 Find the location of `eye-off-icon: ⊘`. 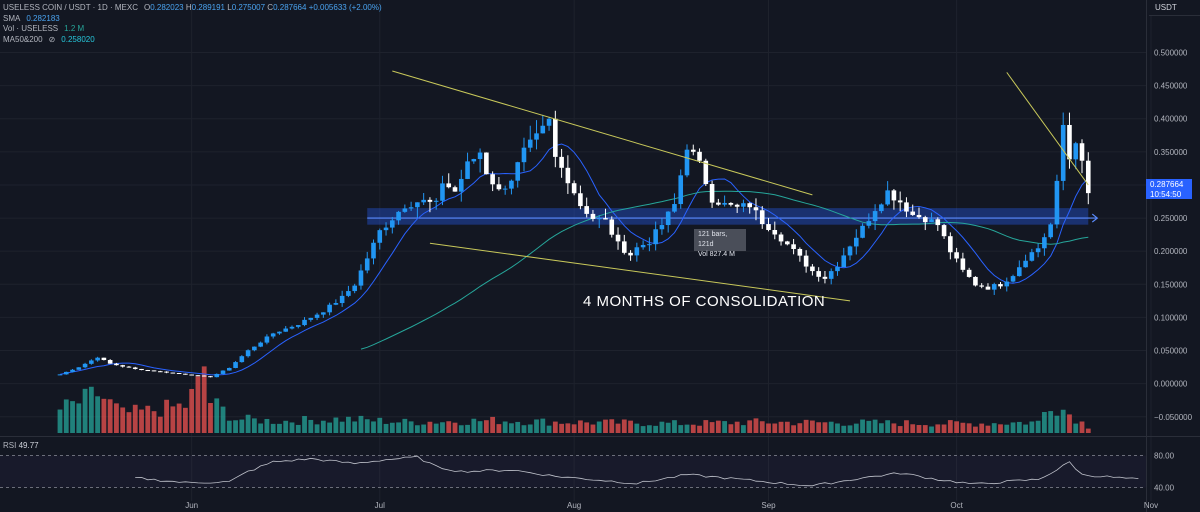

eye-off-icon: ⊘ is located at coordinates (52, 39).